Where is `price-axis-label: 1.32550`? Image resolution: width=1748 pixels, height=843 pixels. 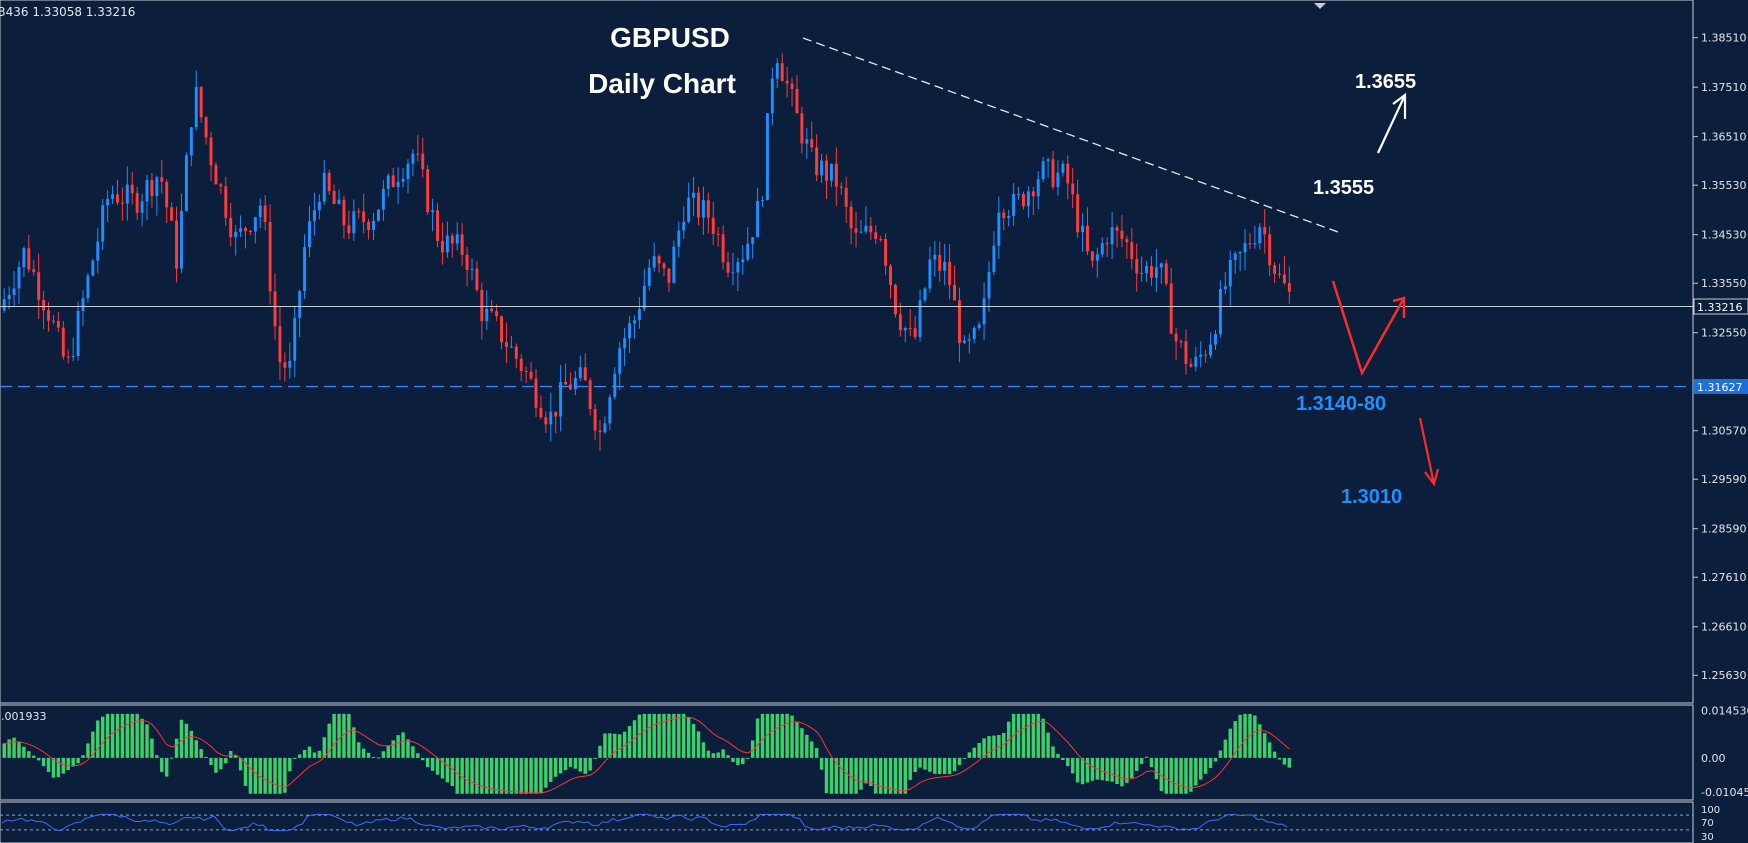
price-axis-label: 1.32550 is located at coordinates (1724, 333).